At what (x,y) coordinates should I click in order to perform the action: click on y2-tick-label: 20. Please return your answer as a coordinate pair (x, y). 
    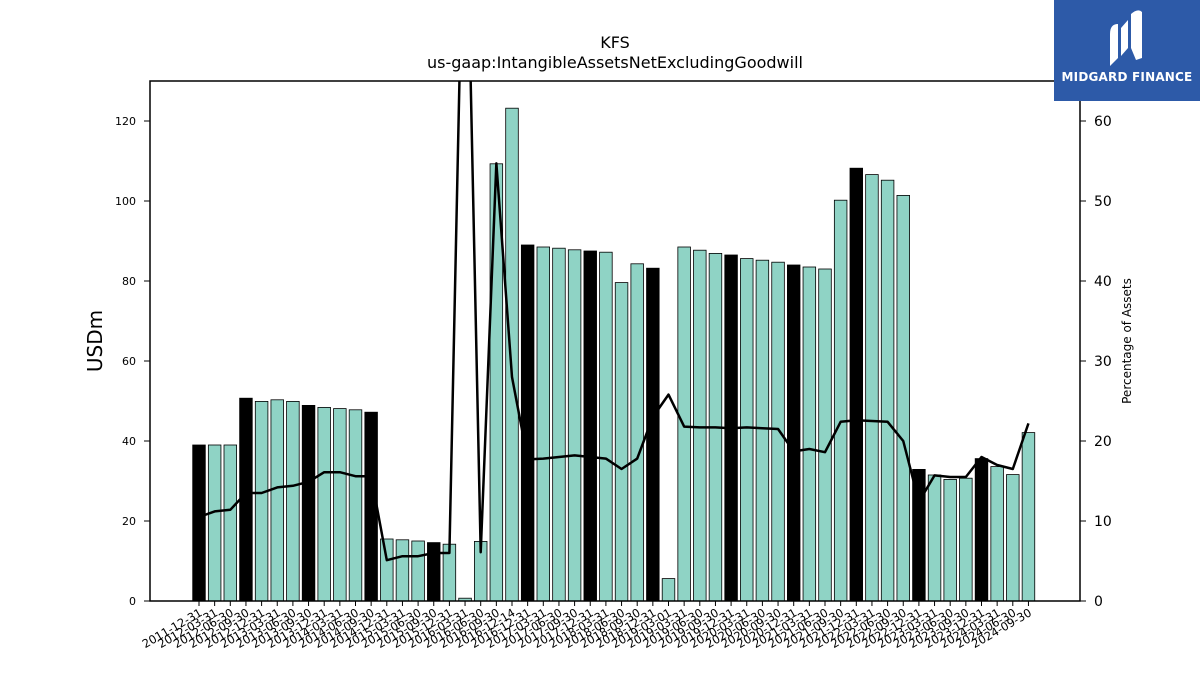
    Looking at the image, I should click on (1103, 442).